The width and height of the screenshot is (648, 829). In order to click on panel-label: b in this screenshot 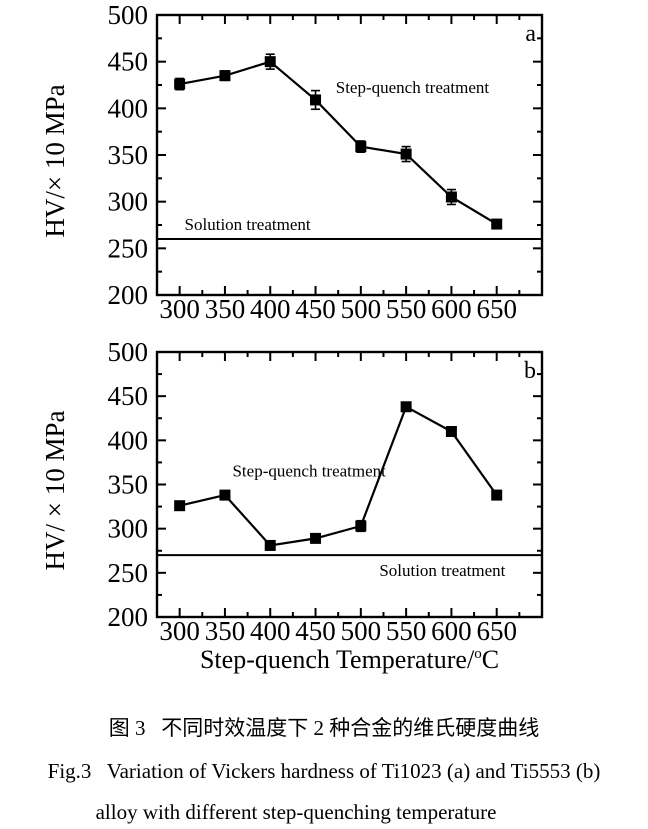, I will do `click(530, 371)`.